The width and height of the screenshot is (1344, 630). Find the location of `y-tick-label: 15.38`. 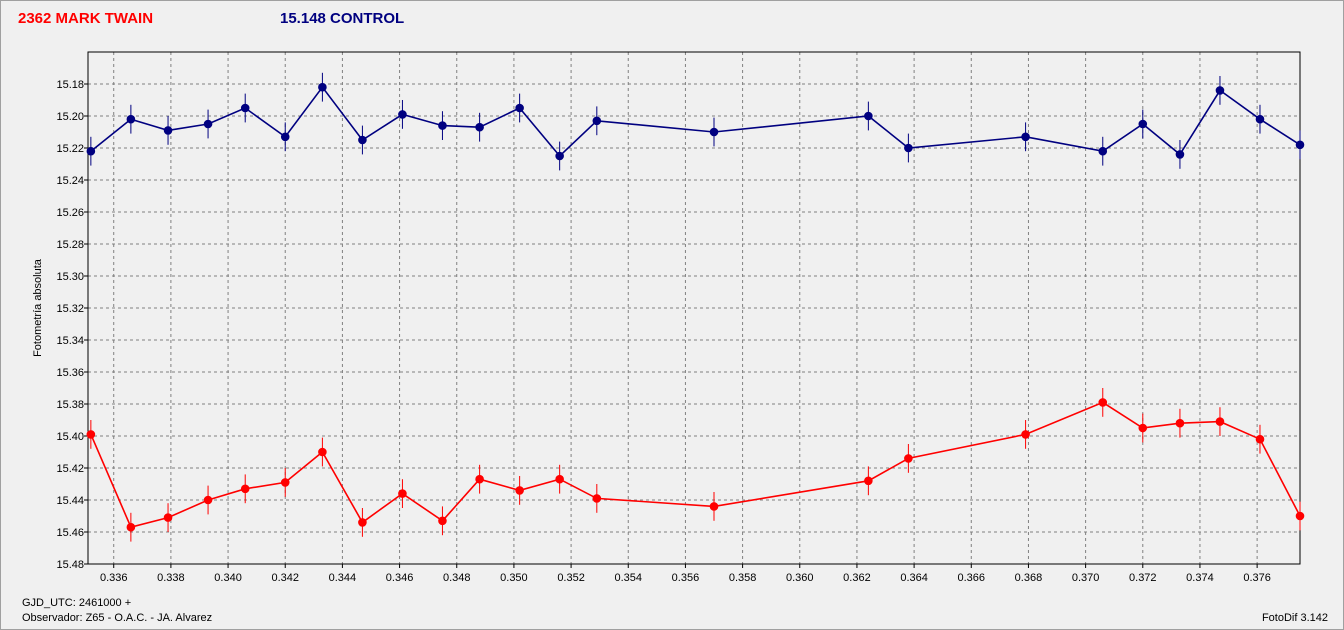

y-tick-label: 15.38 is located at coordinates (70, 405).